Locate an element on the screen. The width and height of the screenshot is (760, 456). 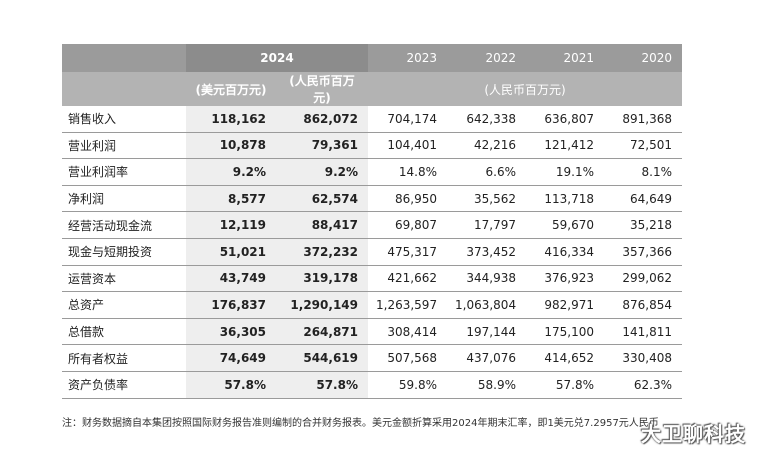
table-row: 资产负债率 57.8% 57.8% 59.8% 58.9% 57.8% 62.3% is located at coordinates (372, 385).